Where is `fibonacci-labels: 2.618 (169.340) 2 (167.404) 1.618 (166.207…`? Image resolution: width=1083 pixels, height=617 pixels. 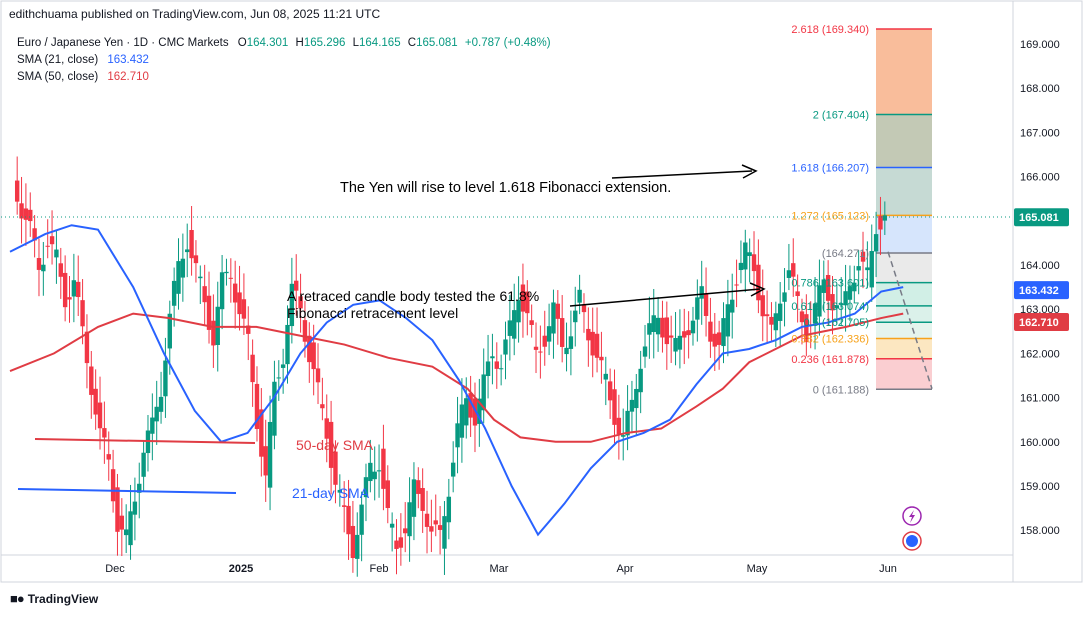 fibonacci-labels: 2.618 (169.340) 2 (167.404) 1.618 (166.207… is located at coordinates (830, 210).